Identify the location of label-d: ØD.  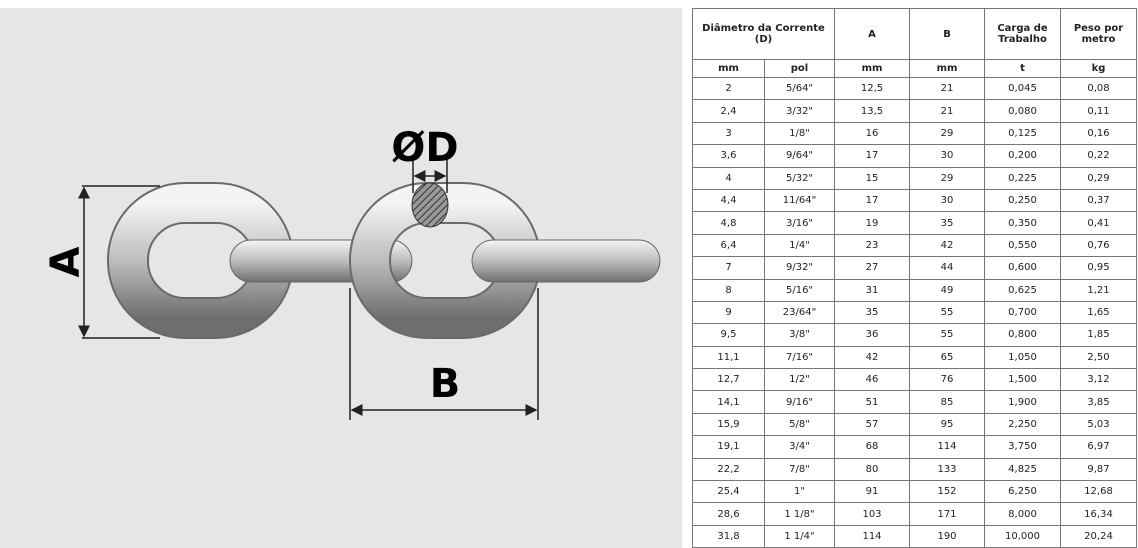
(424, 148).